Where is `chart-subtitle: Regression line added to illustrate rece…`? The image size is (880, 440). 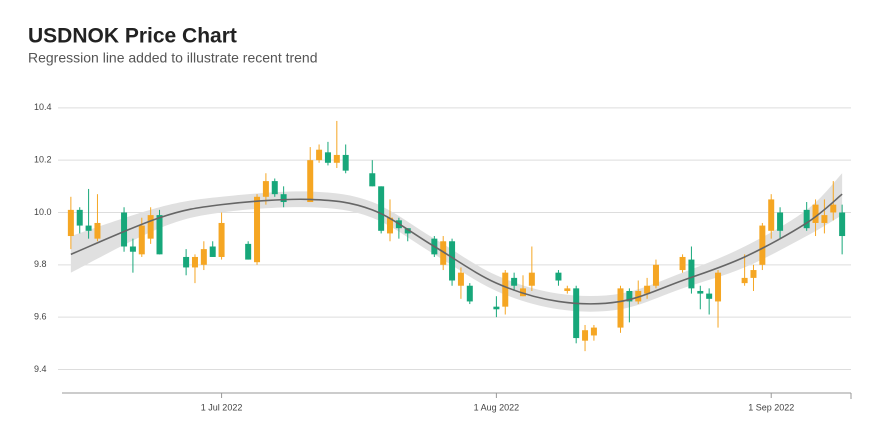
chart-subtitle: Regression line added to illustrate rece… is located at coordinates (173, 58).